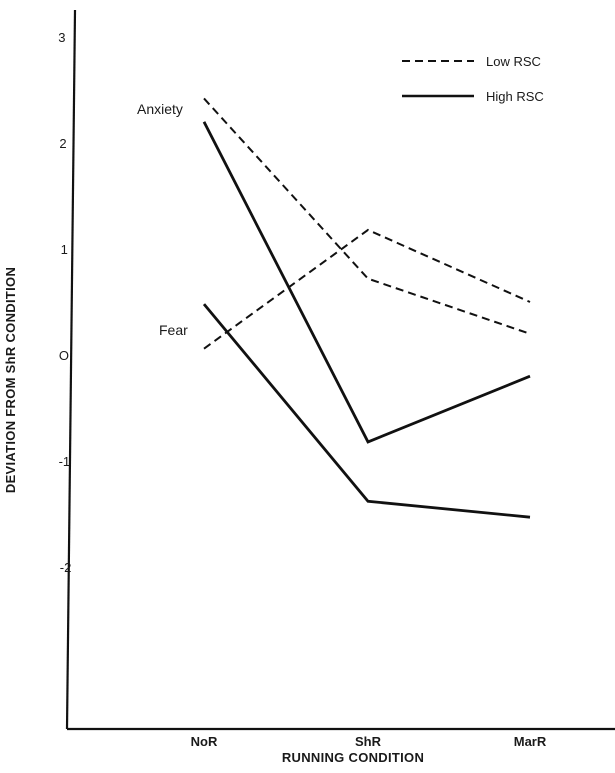 This screenshot has width=615, height=773. I want to click on legend-label-low-rsc: Low RSC, so click(513, 61).